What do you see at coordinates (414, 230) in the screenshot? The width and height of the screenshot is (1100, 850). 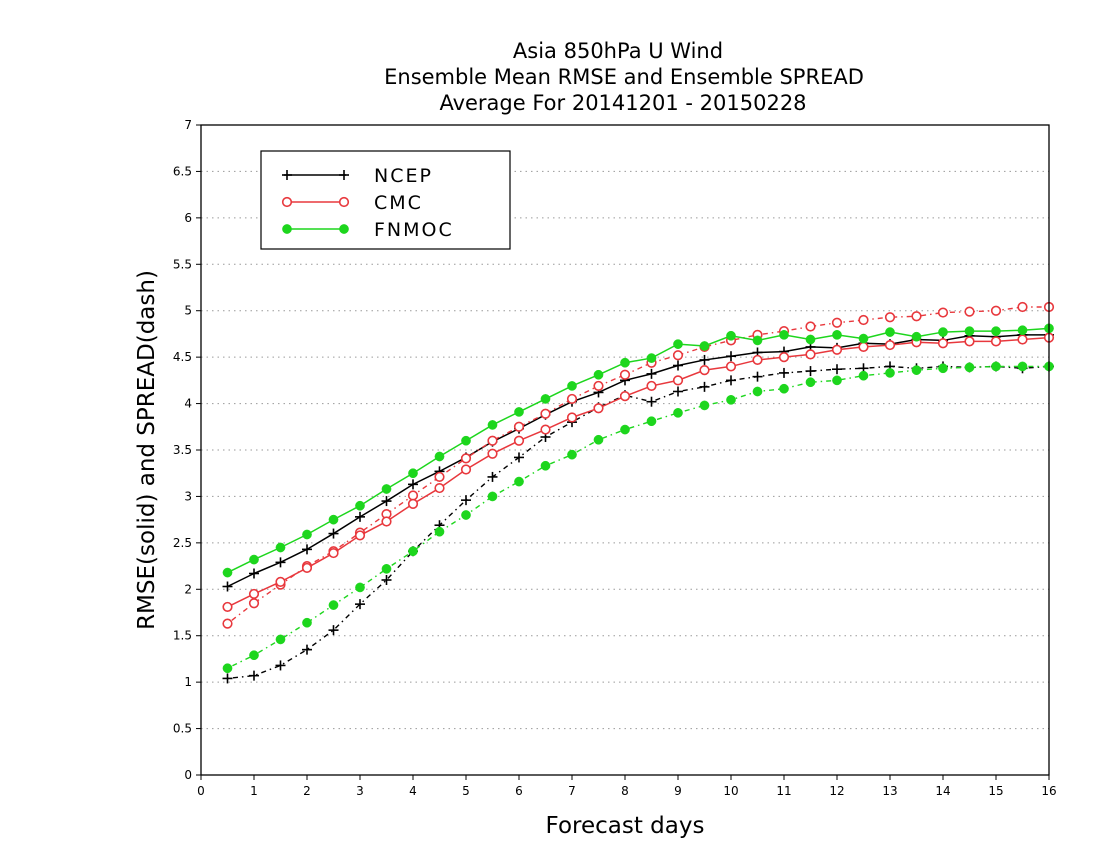 I see `legend-label: FNMOC` at bounding box center [414, 230].